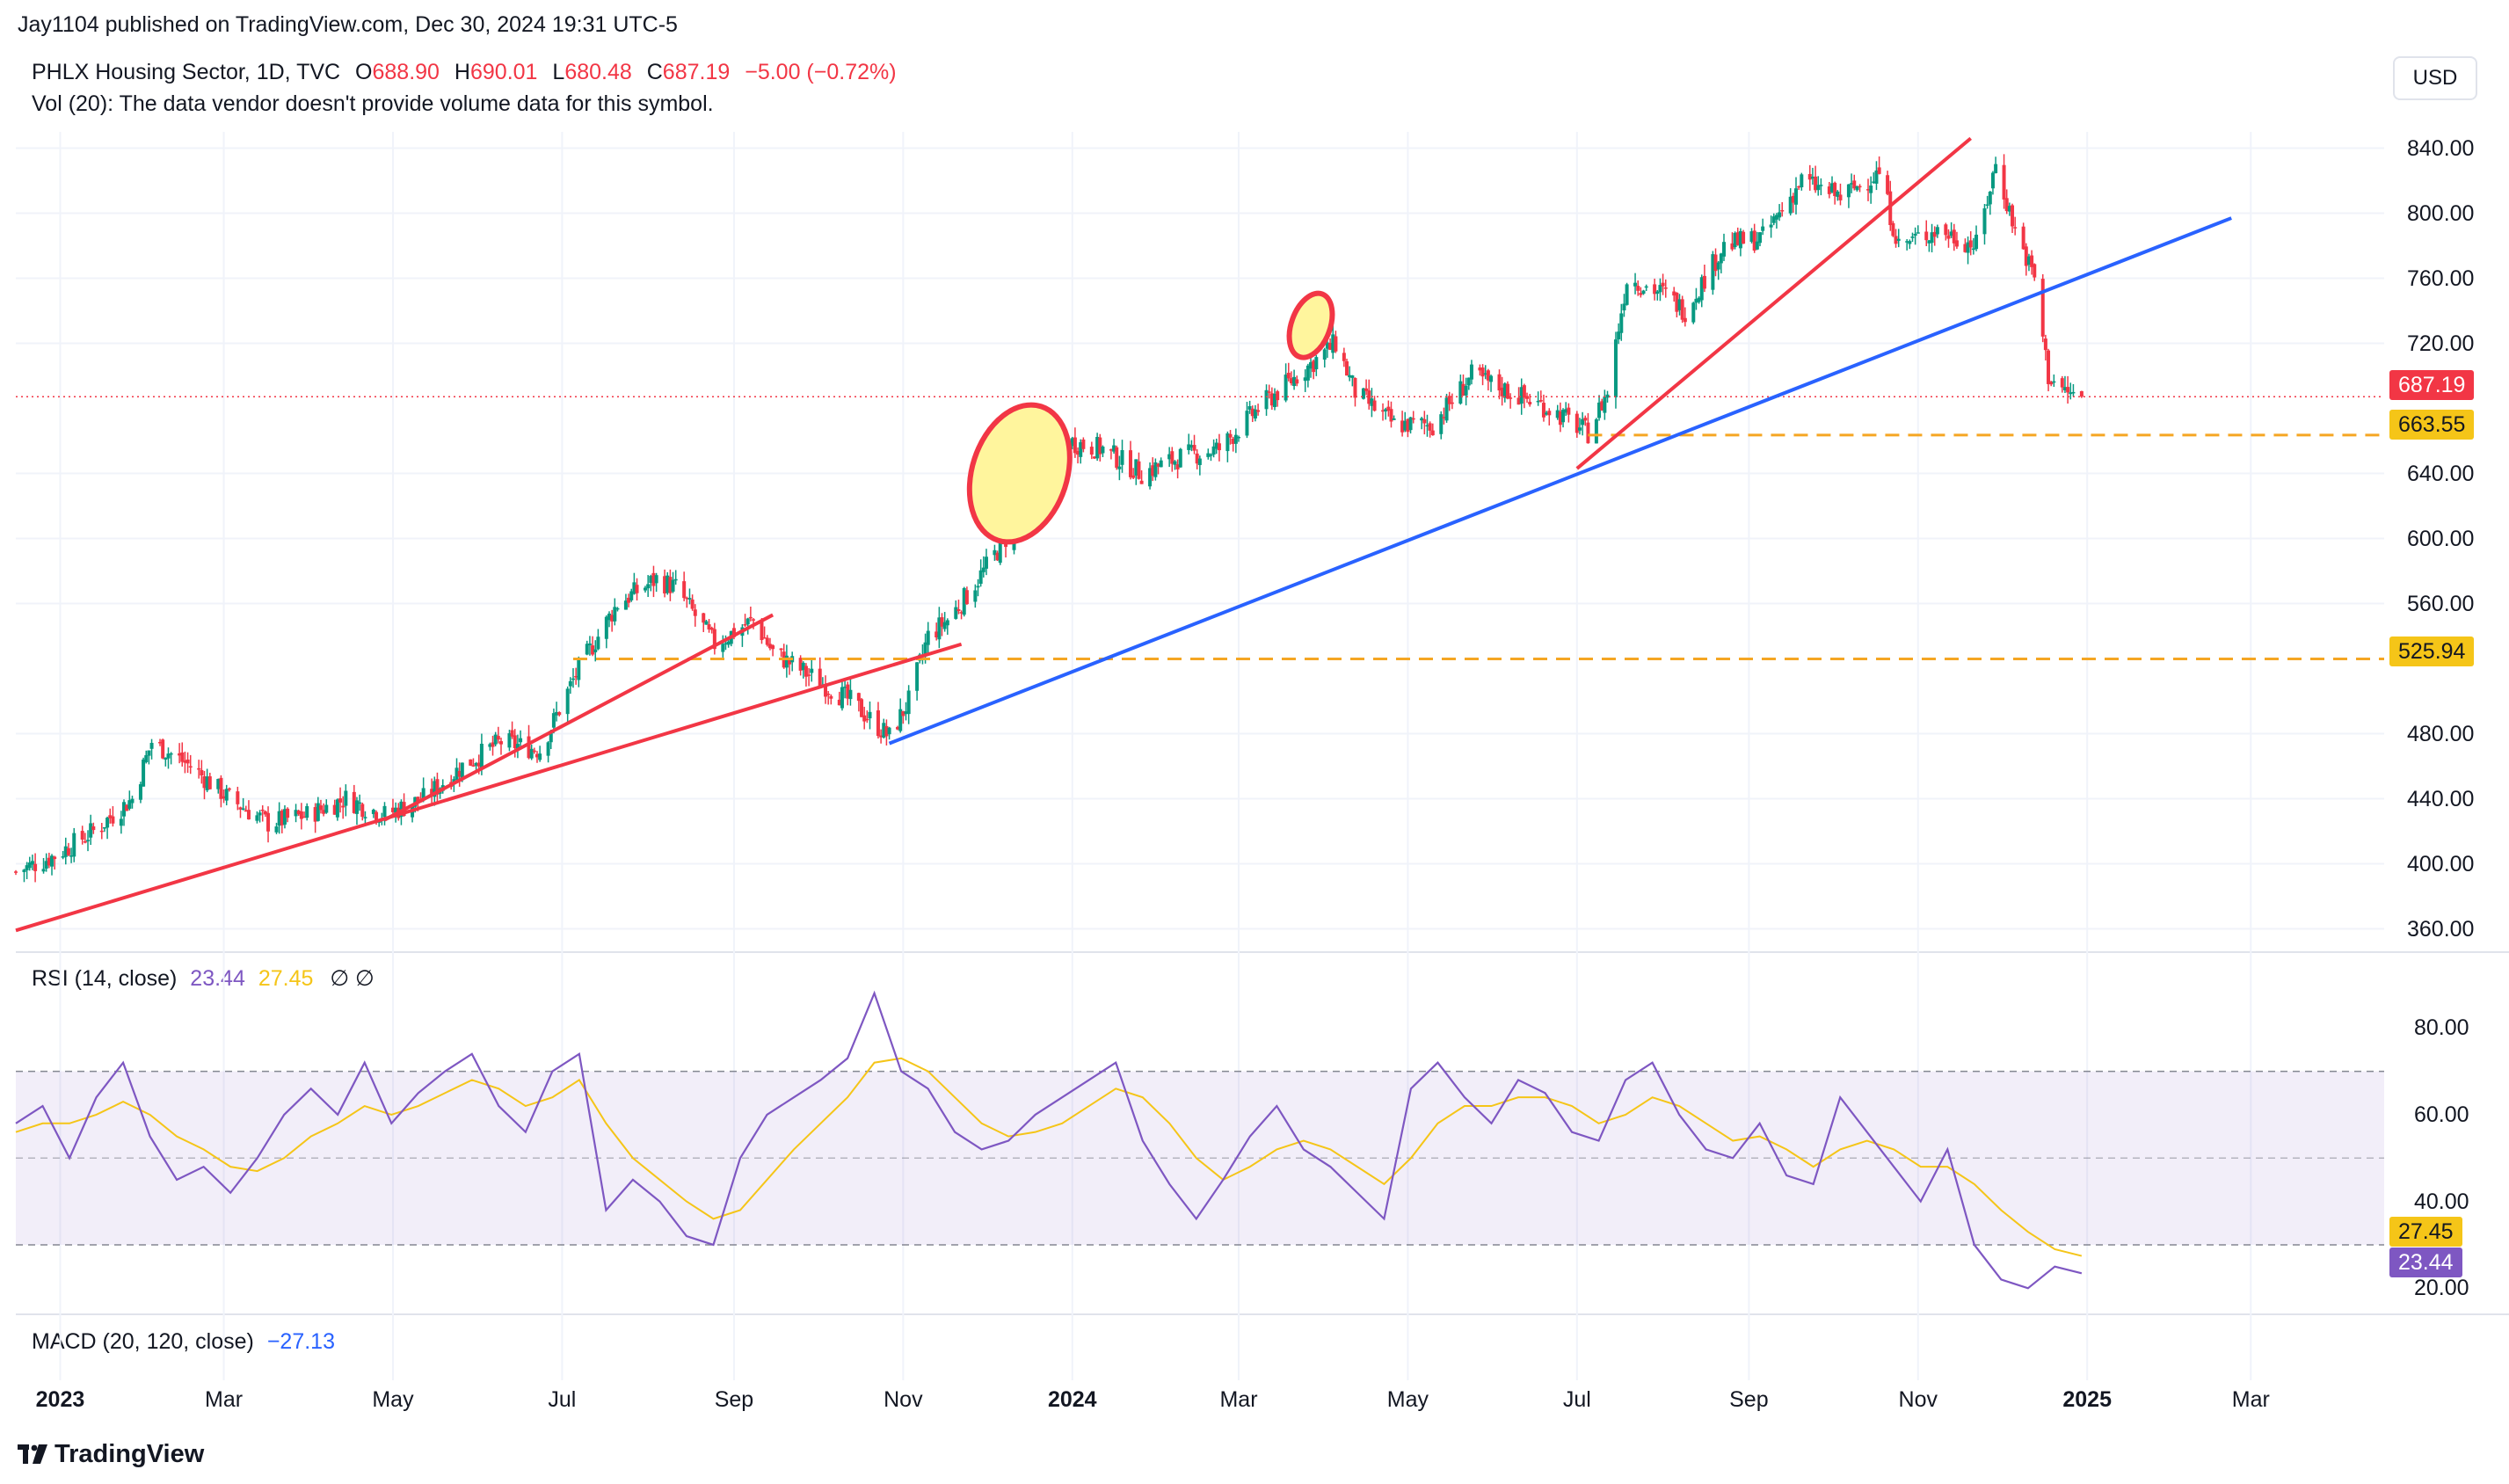 The width and height of the screenshot is (2509, 1484). What do you see at coordinates (2441, 1201) in the screenshot?
I see `rsi-tick-label: 40.00` at bounding box center [2441, 1201].